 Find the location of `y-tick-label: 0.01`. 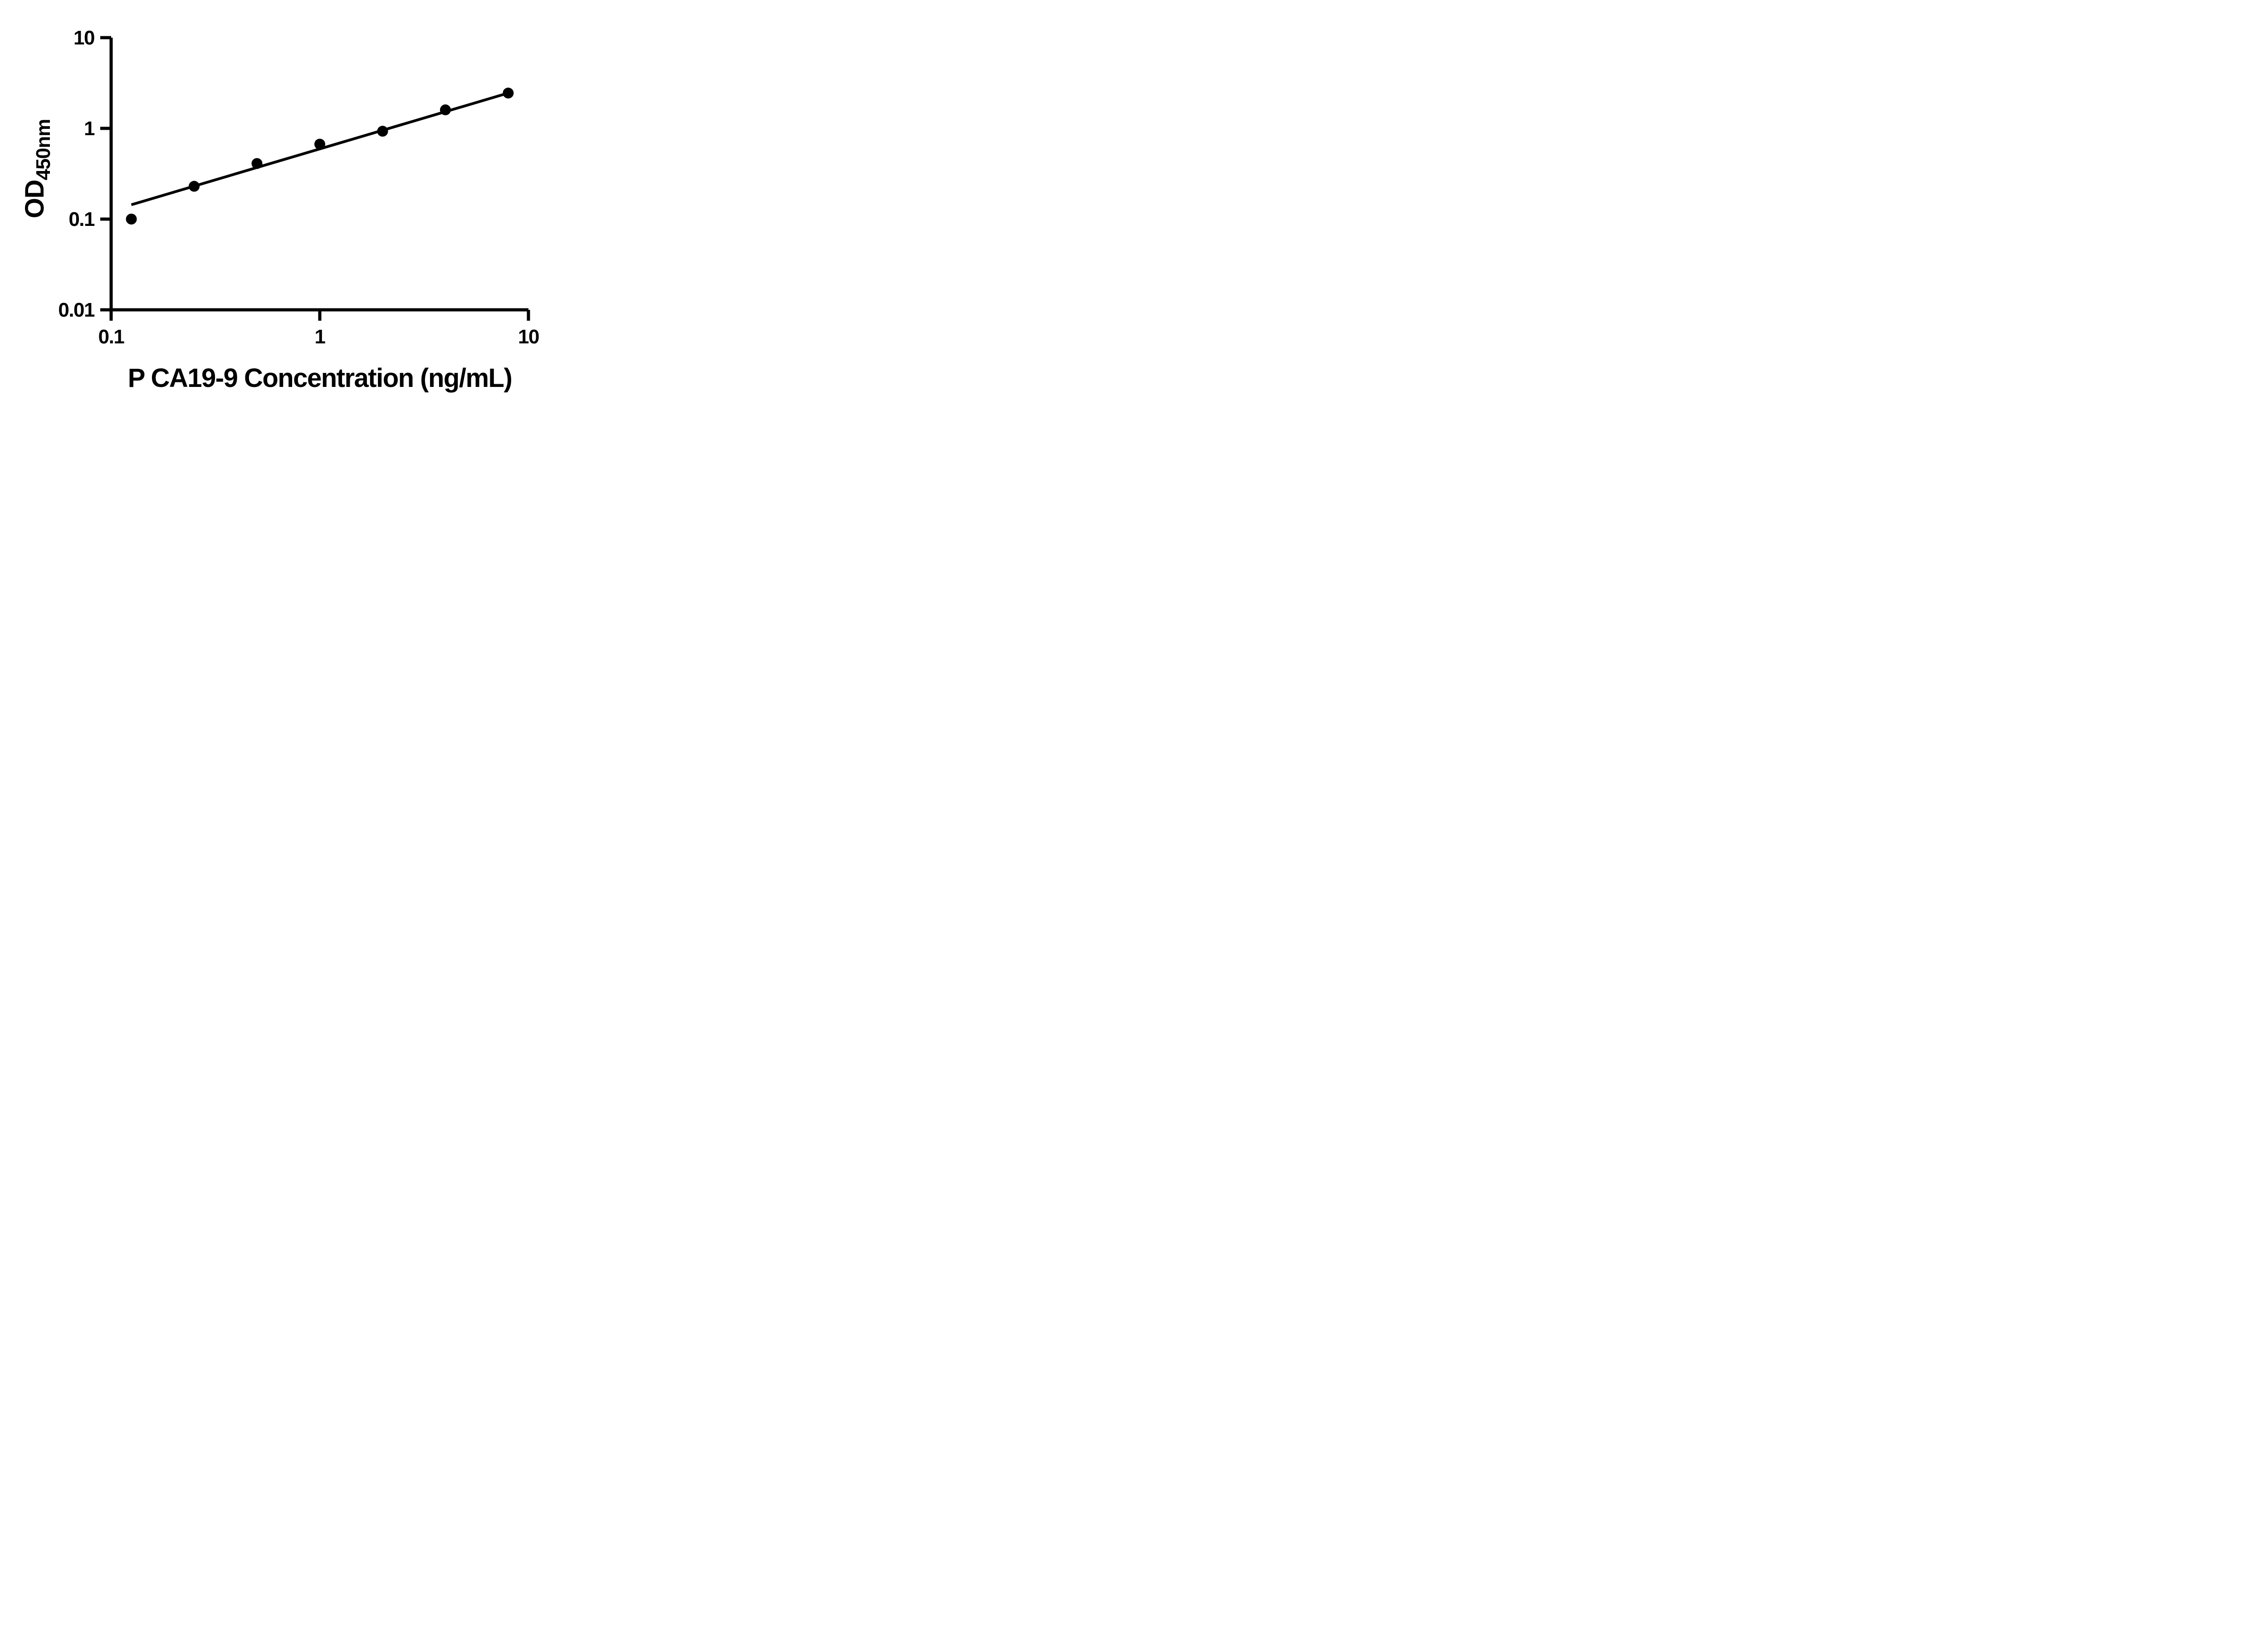

y-tick-label: 0.01 is located at coordinates (77, 310).